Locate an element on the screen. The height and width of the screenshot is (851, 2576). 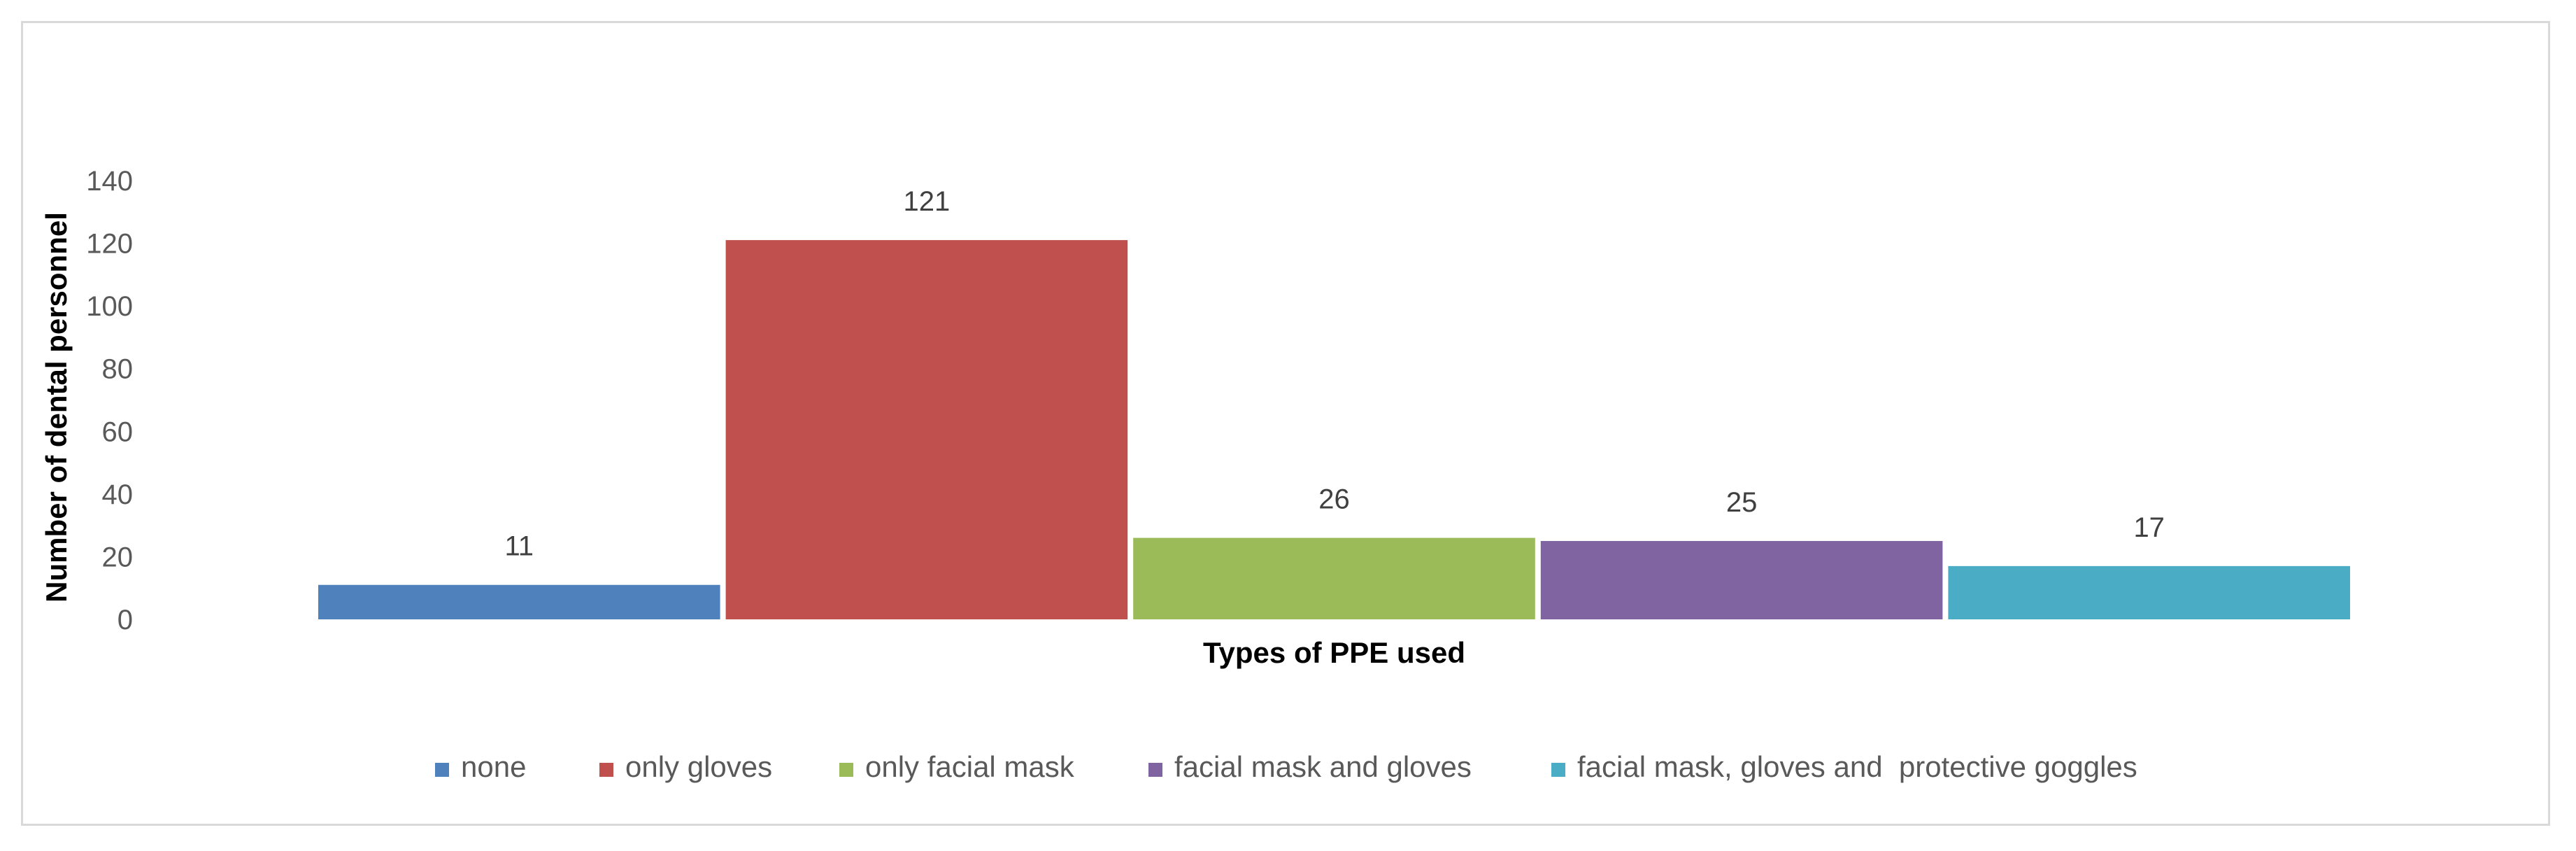
y-tick-label: 80 is located at coordinates (118, 369).